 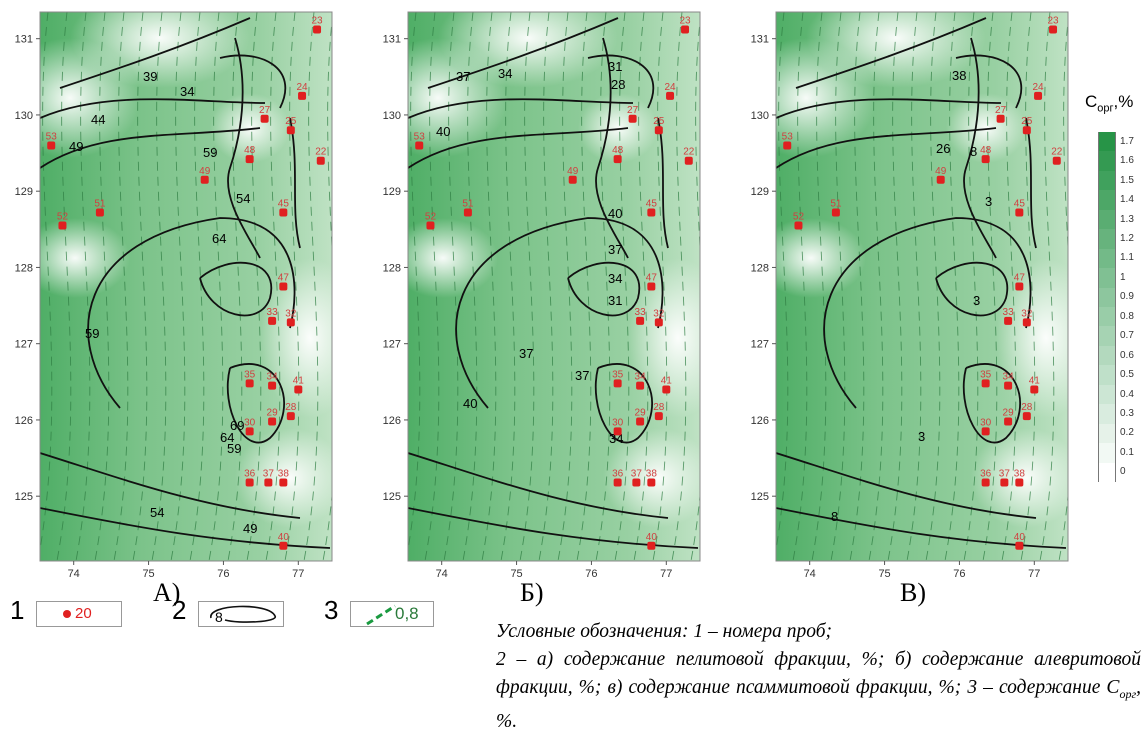 What do you see at coordinates (526, 353) in the screenshot?
I see `contour-label: 37` at bounding box center [526, 353].